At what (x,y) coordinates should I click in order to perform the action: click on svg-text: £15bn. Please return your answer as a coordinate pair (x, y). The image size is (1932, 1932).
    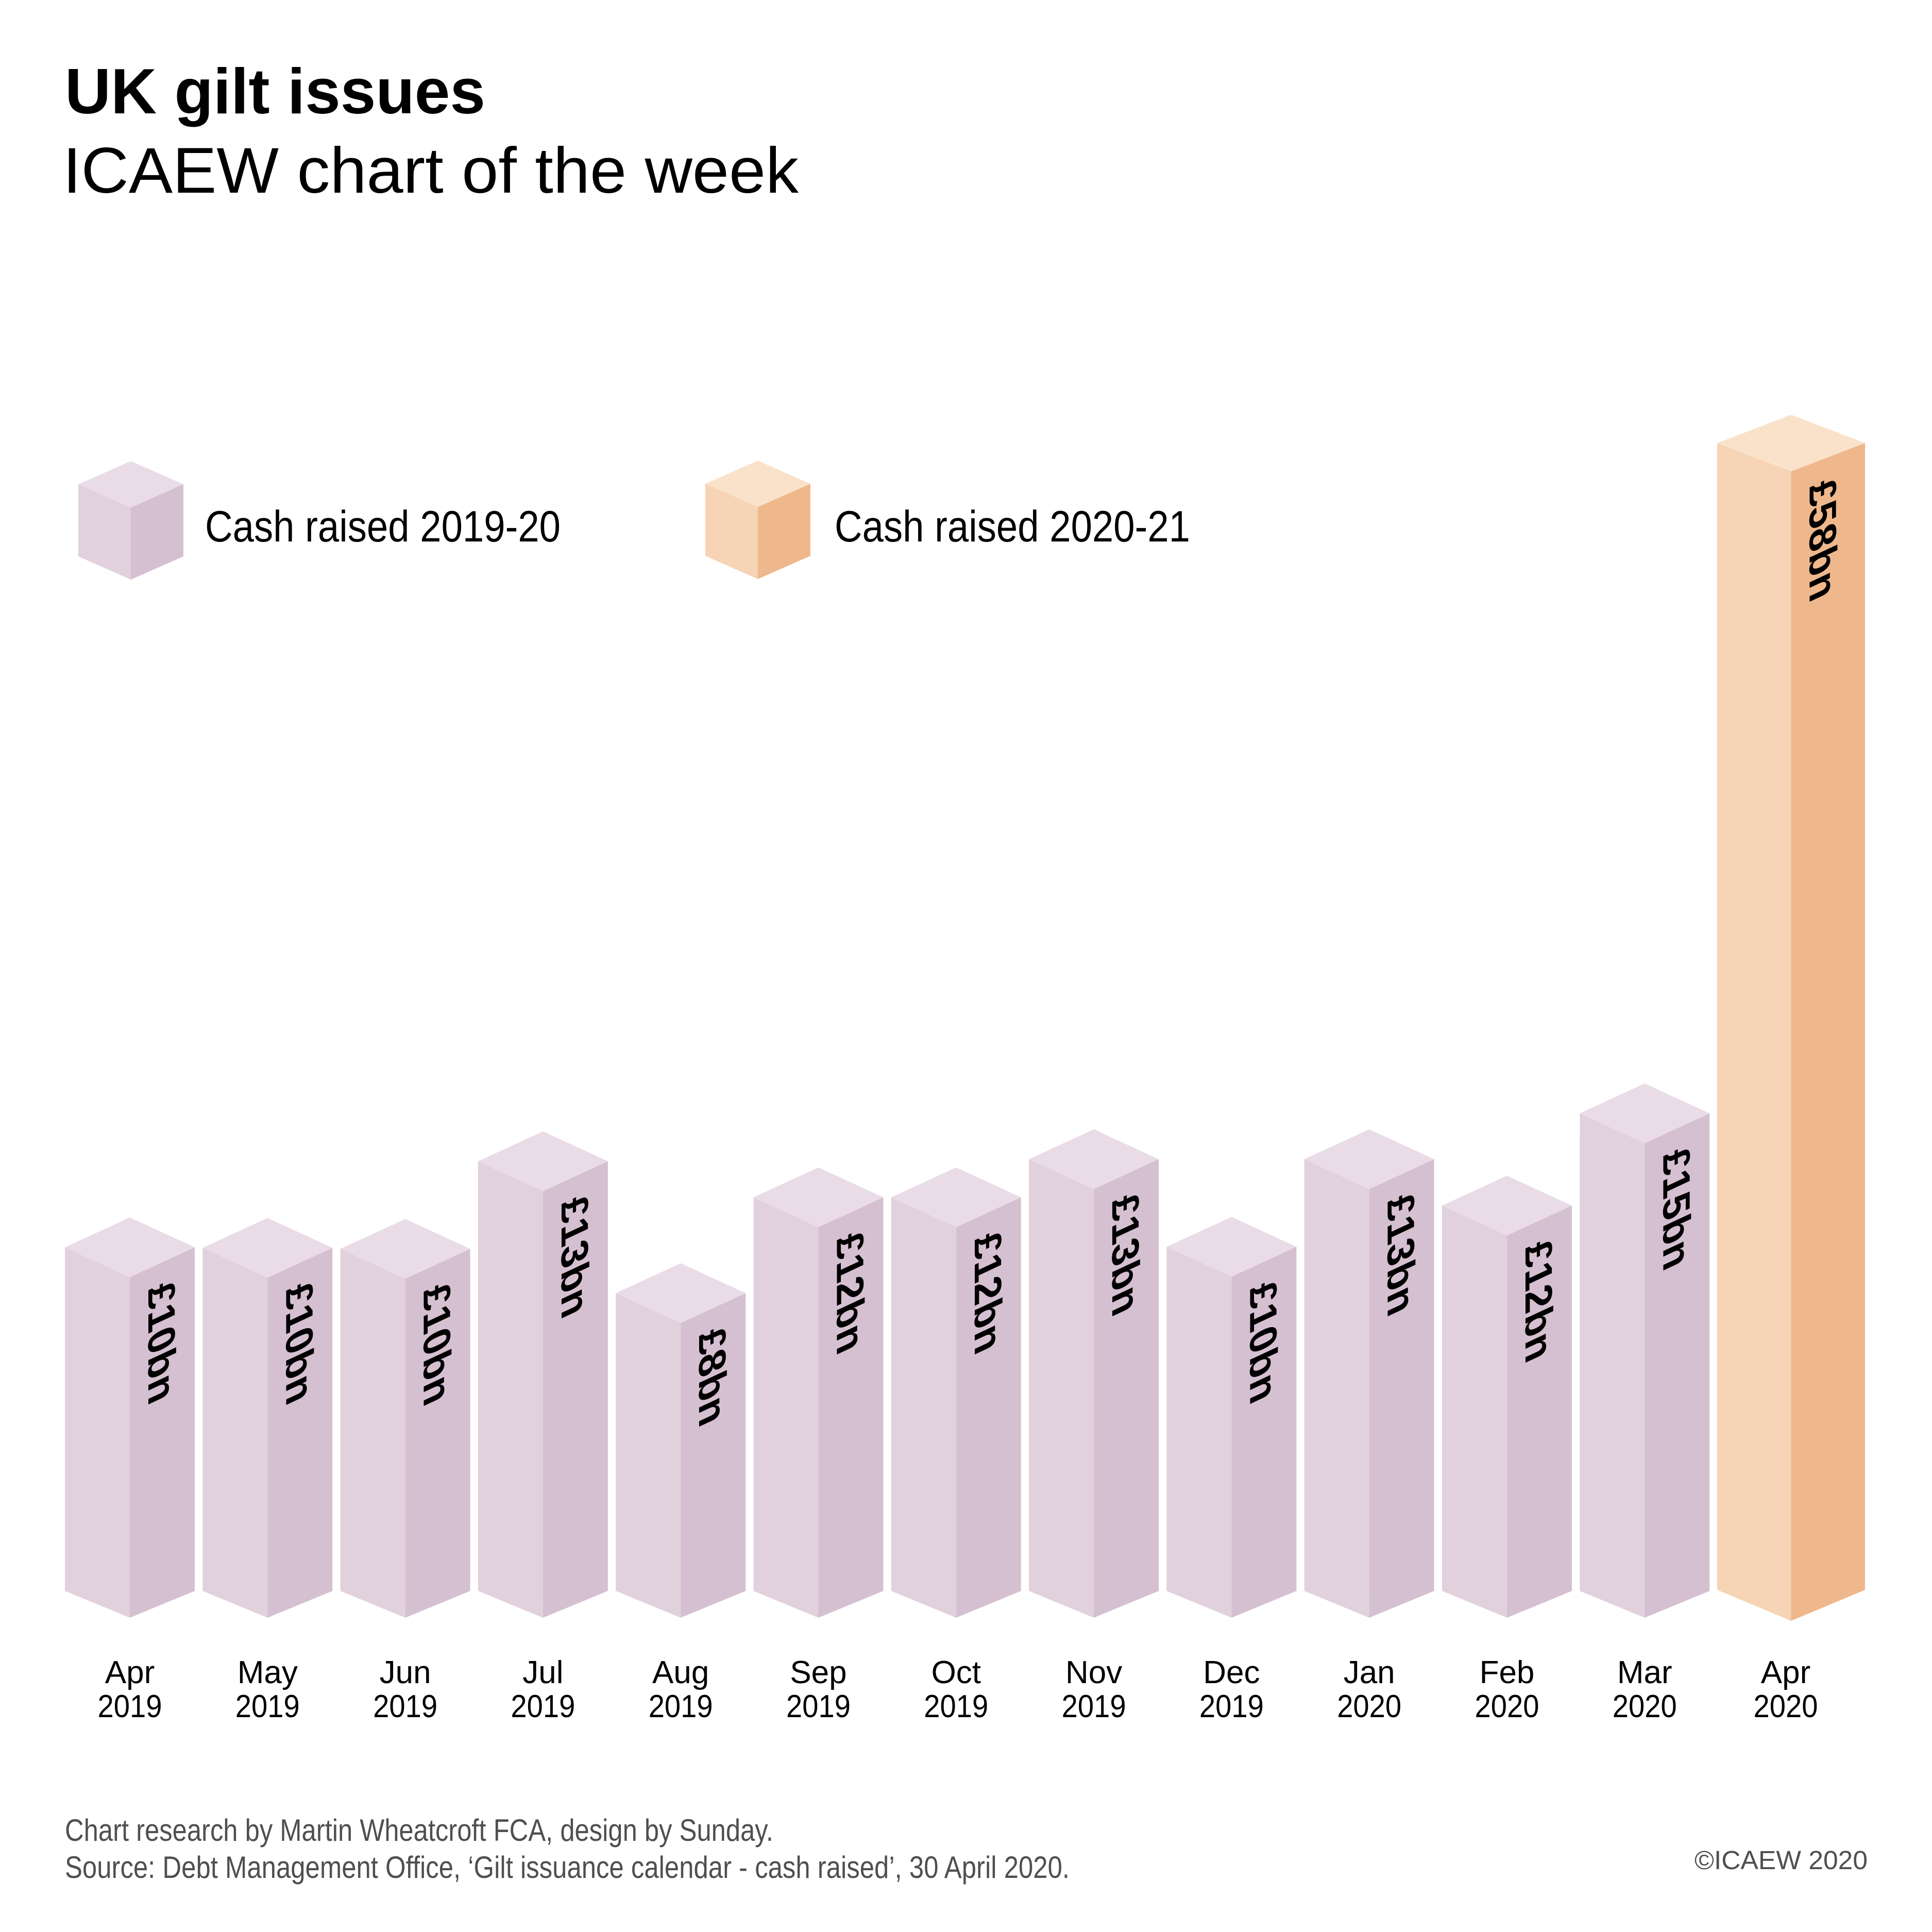
    Looking at the image, I should click on (1676, 1208).